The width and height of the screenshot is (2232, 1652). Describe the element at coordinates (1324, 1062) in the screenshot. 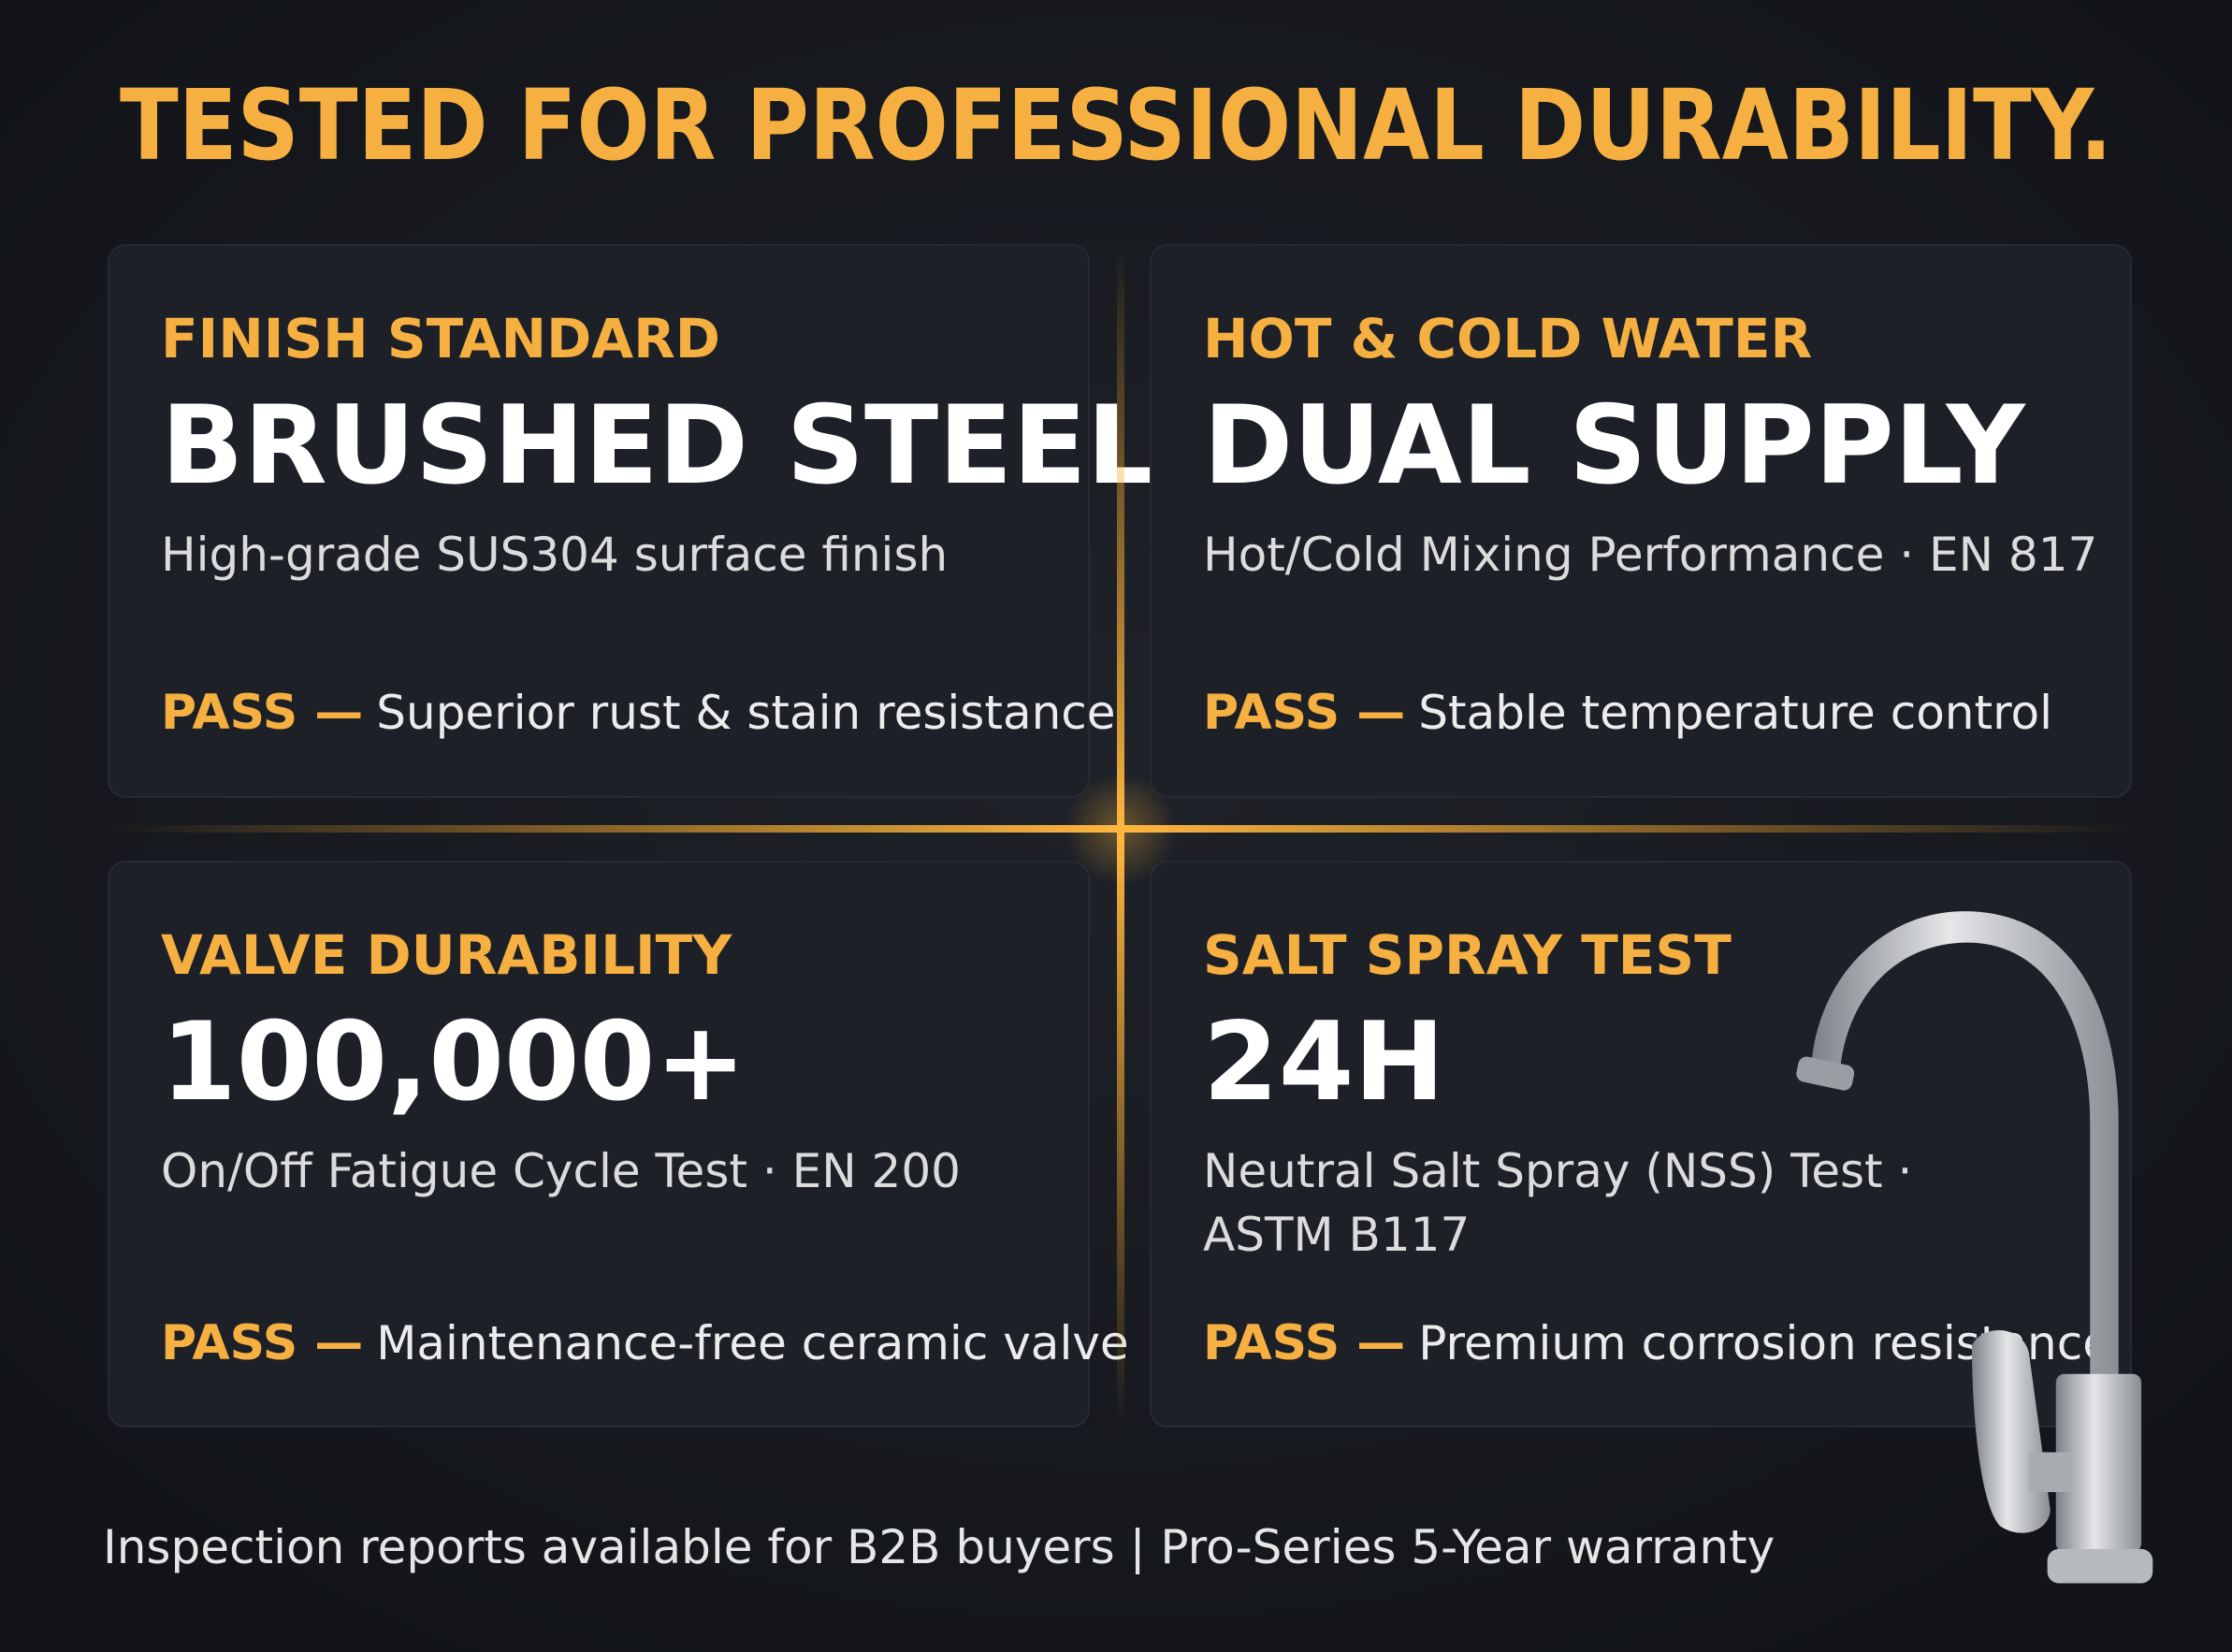

I see `card-headline: 24H` at that location.